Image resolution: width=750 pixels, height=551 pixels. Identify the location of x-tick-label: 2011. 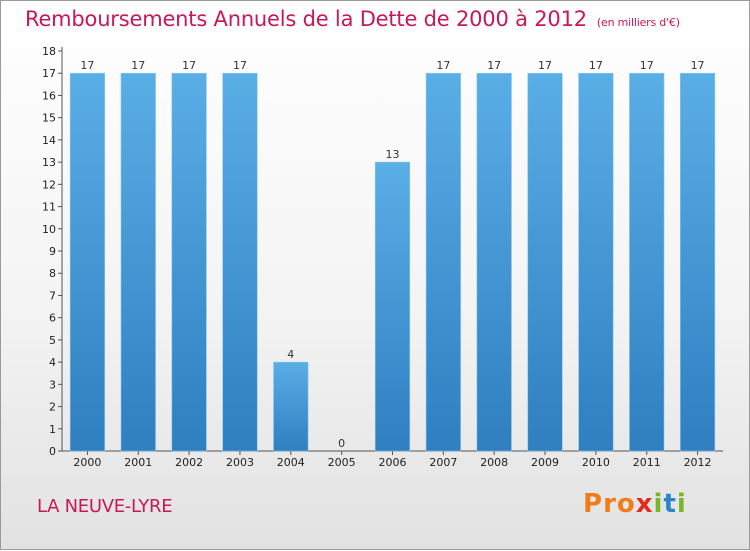
(647, 462).